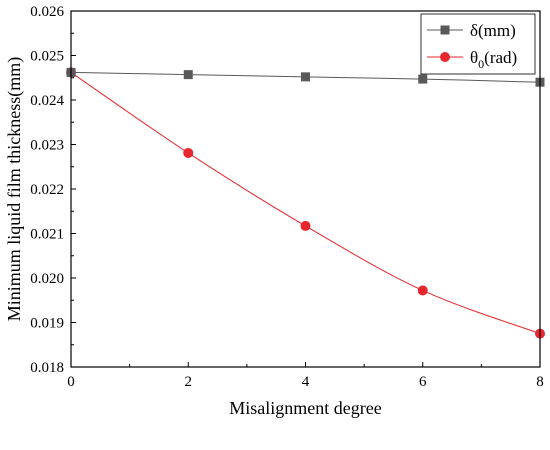  I want to click on y-tick-label: 0.023, so click(47, 146).